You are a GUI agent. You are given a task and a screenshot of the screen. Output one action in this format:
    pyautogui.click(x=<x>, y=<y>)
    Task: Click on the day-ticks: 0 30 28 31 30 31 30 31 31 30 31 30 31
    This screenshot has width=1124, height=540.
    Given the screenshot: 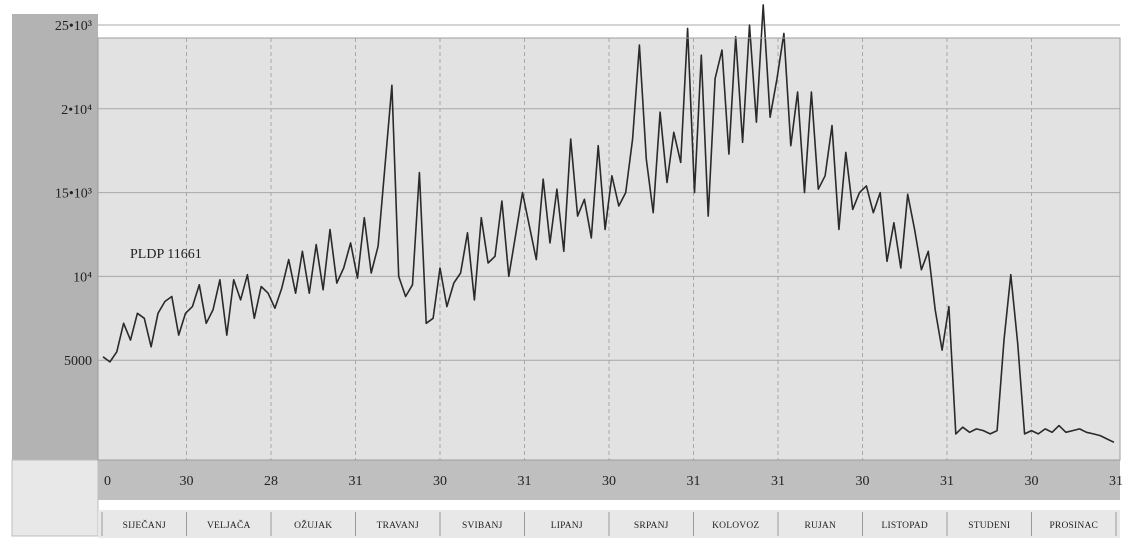 What is the action you would take?
    pyautogui.click(x=613, y=481)
    